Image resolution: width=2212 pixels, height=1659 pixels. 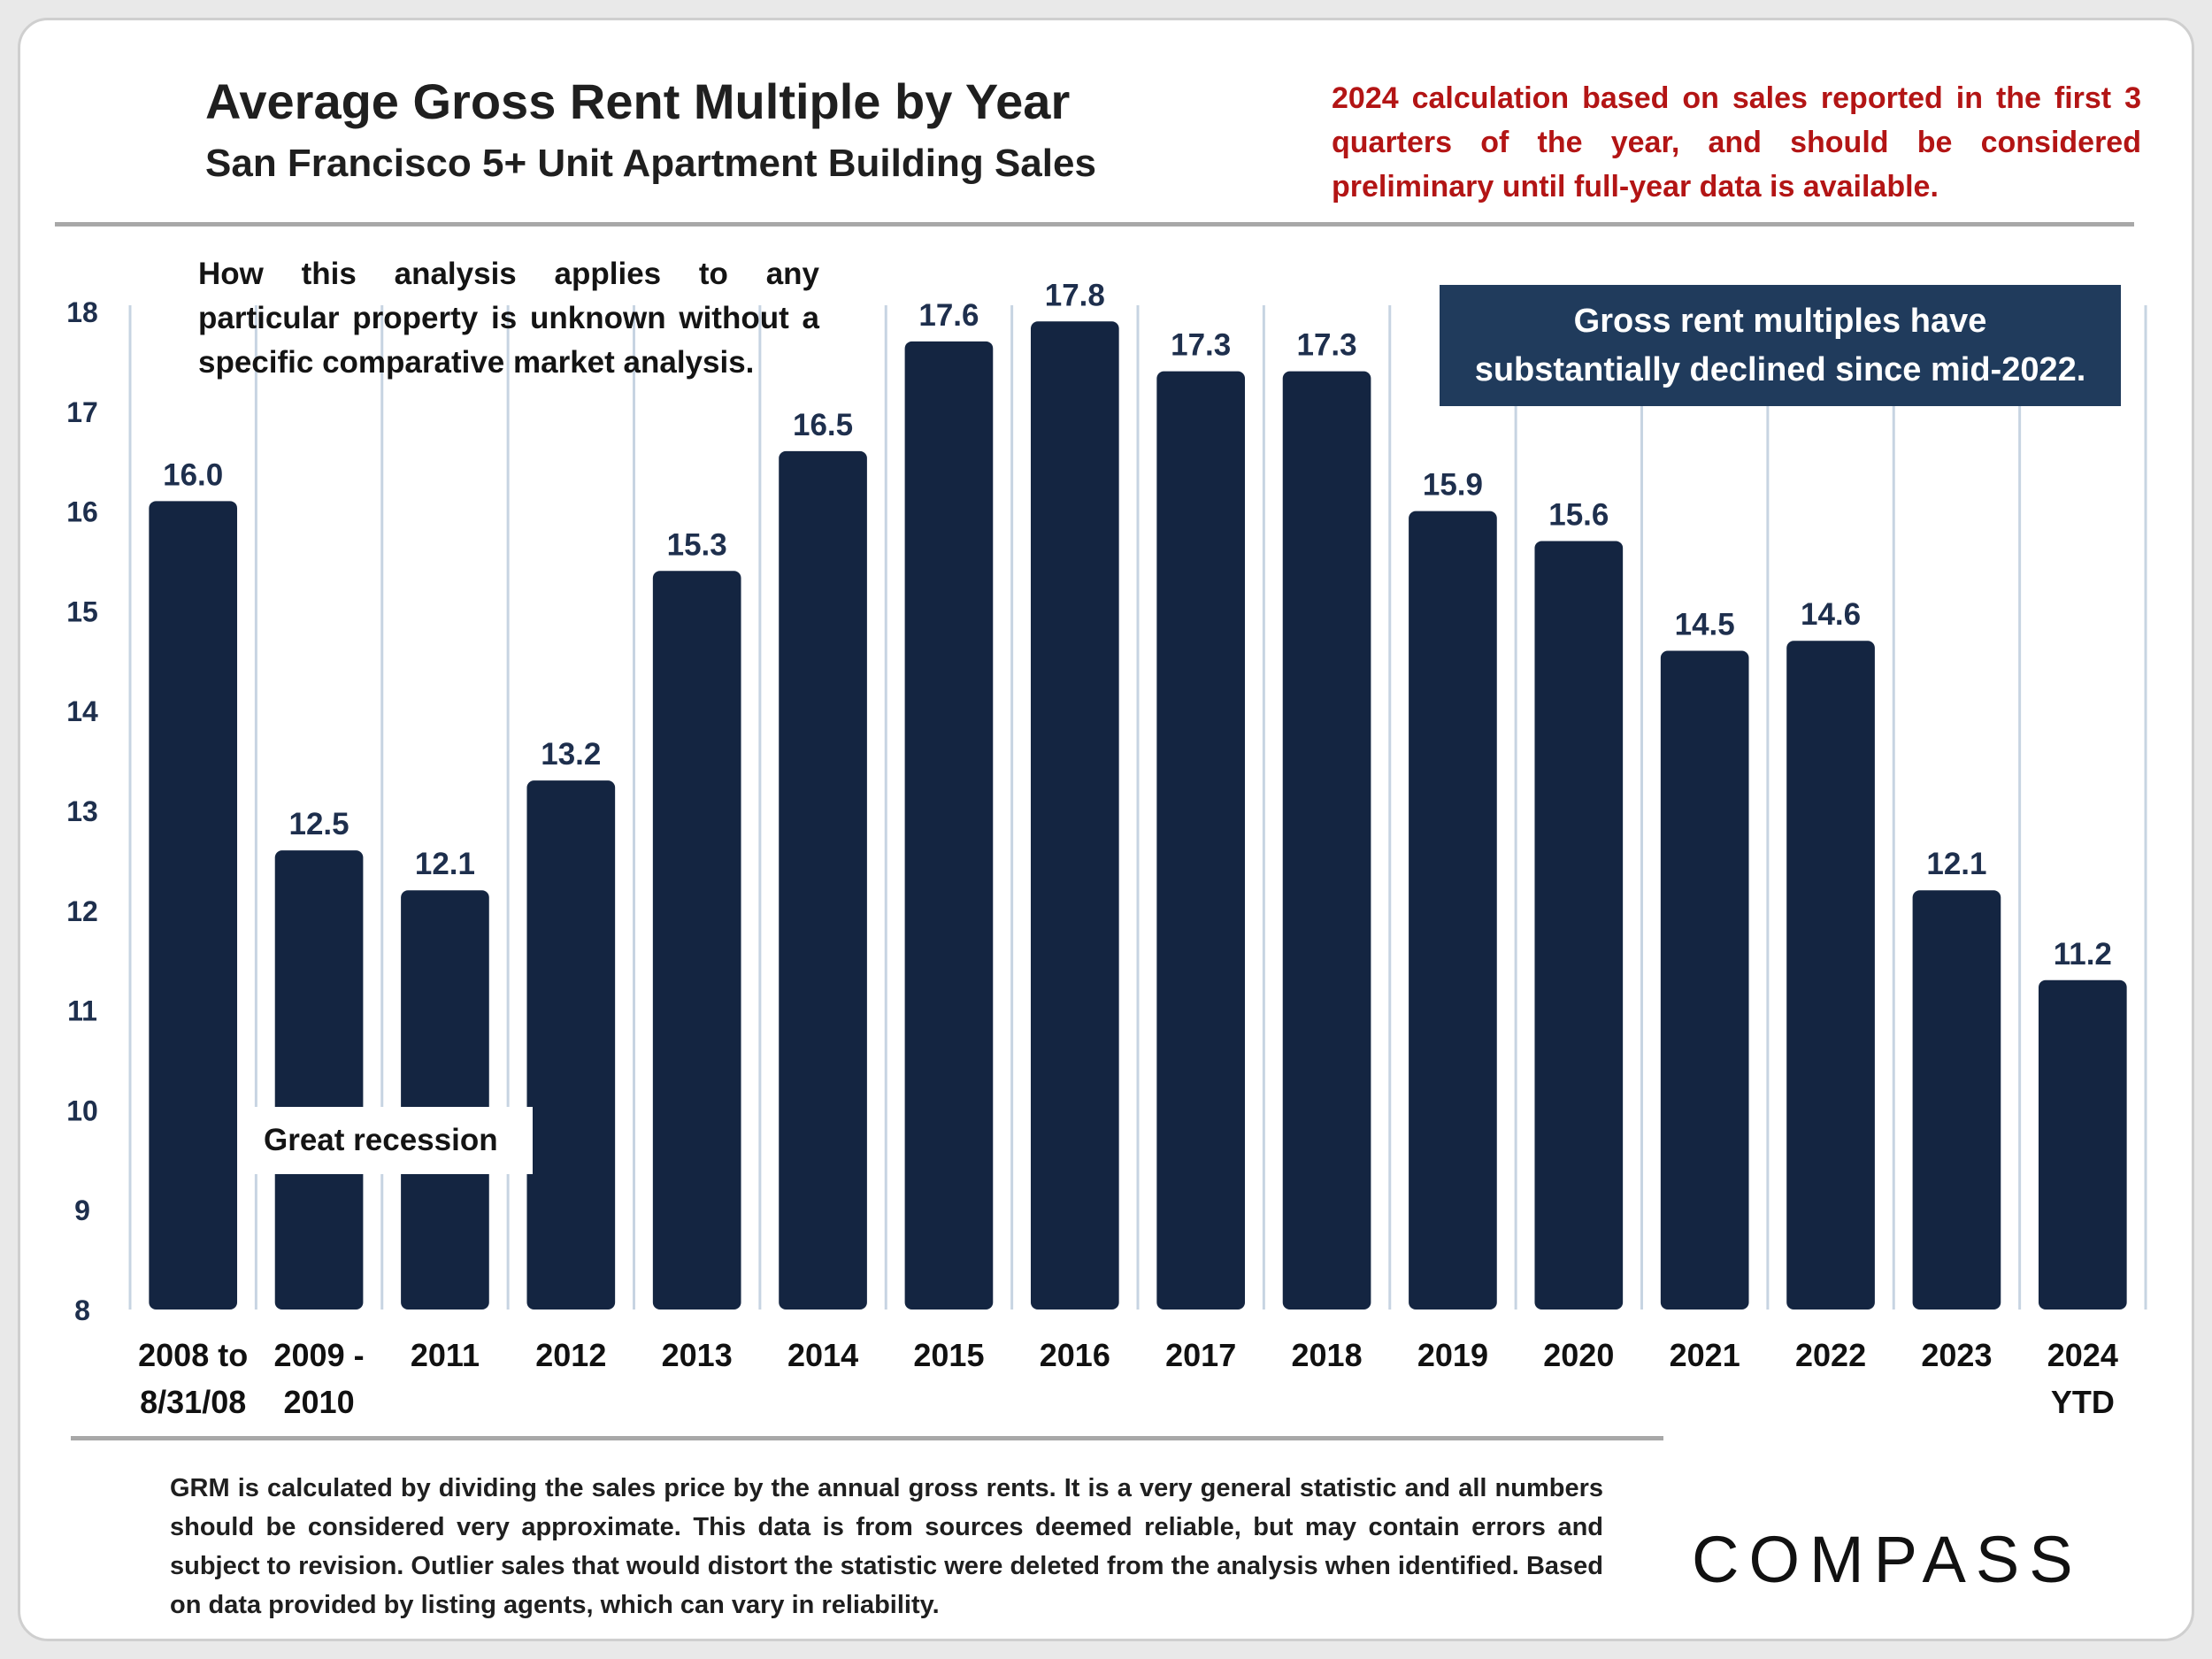 I want to click on bar-value-label: 15.3, so click(x=697, y=545).